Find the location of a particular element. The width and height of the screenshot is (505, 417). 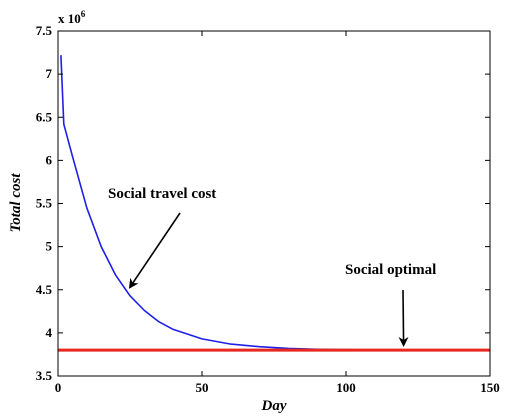

x-tick-label: 150 is located at coordinates (490, 387).